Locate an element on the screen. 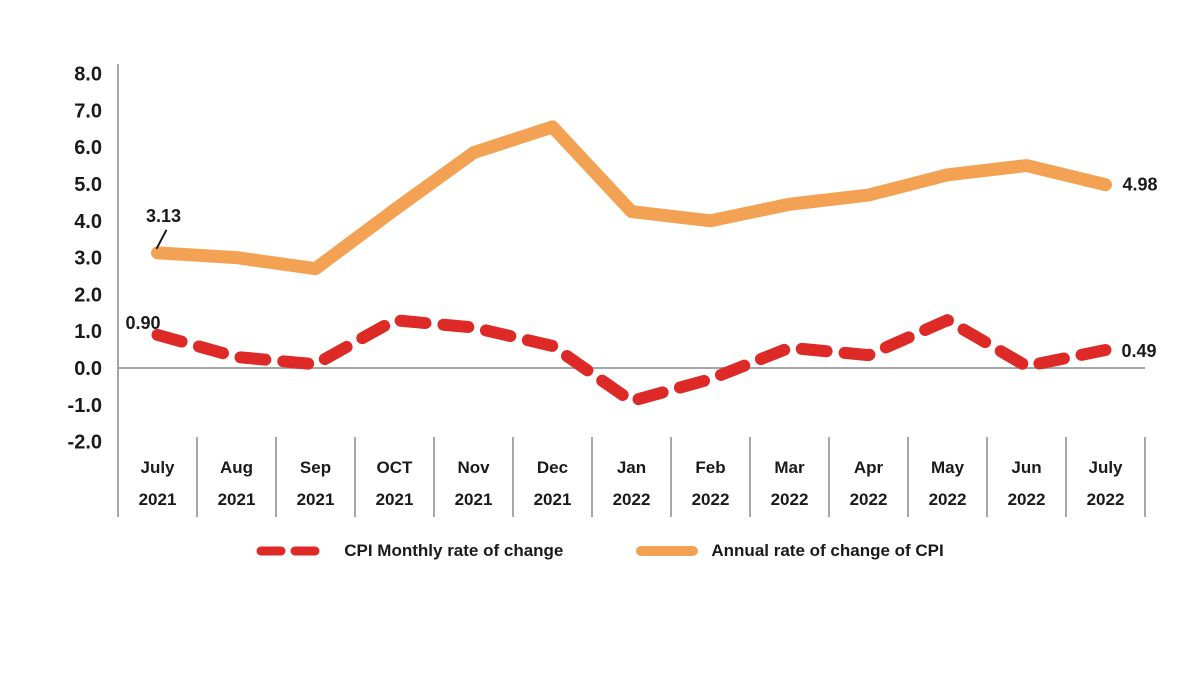  y-tick-label: 8.0 is located at coordinates (88, 75).